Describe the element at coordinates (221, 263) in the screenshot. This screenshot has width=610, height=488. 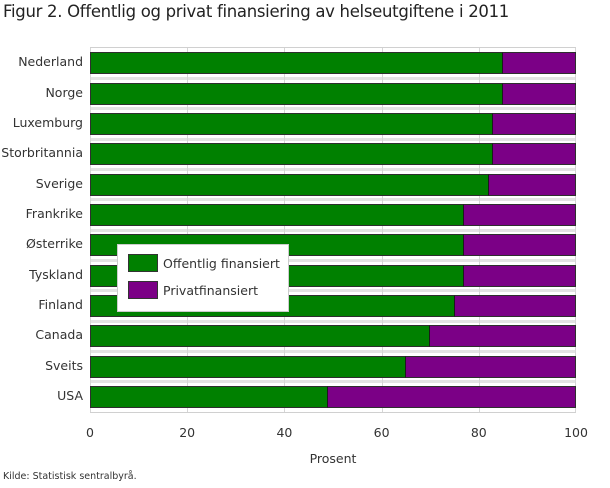
I see `legend-label-public: Offentlig finansiert` at that location.